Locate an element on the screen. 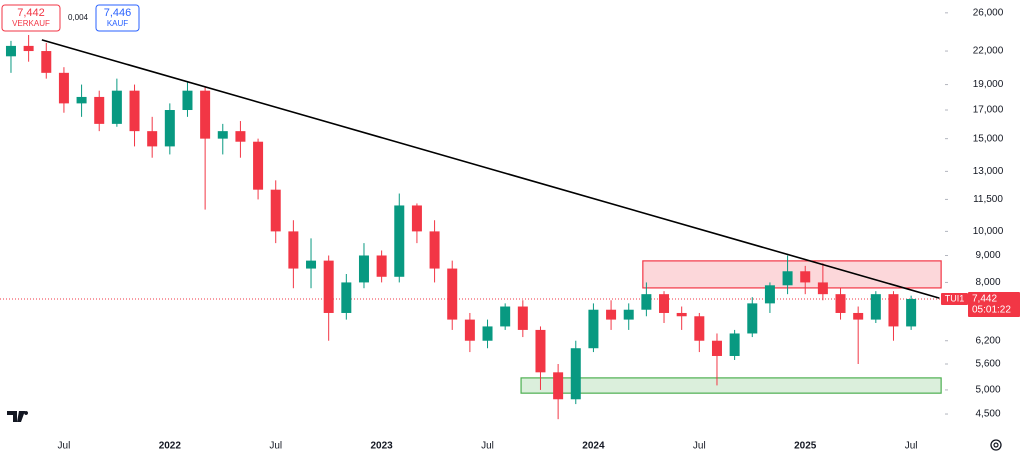 The height and width of the screenshot is (455, 1024). symbol-label: TUI1 is located at coordinates (955, 298).